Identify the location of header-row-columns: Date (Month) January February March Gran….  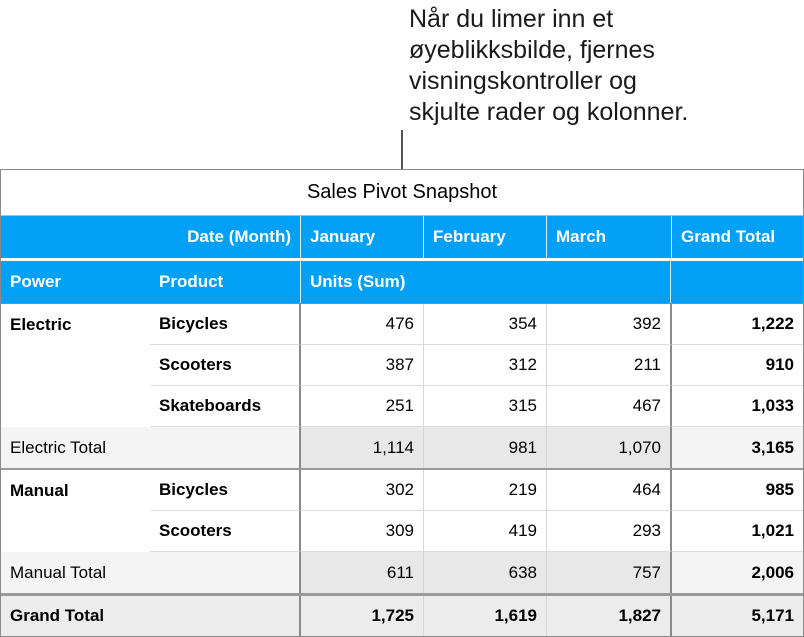
(402, 237).